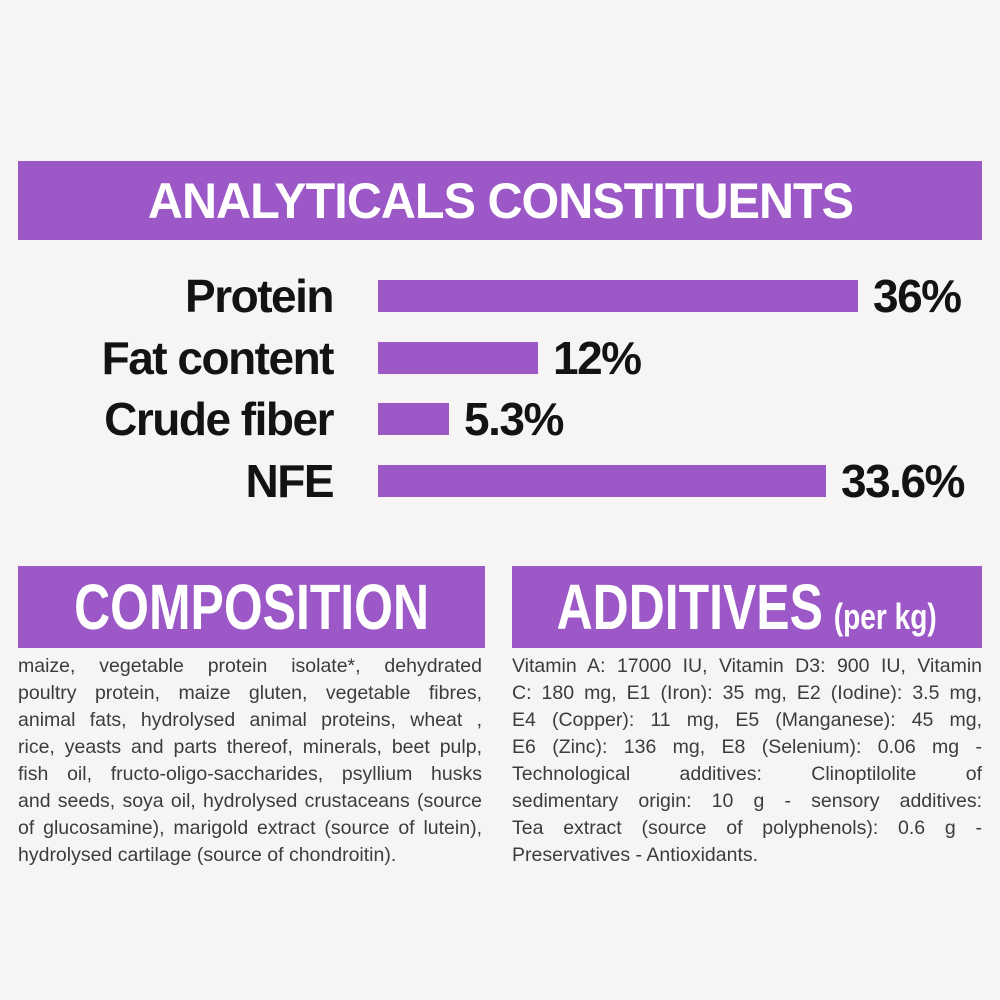 The image size is (1000, 1000). I want to click on additives-text-line: Preservatives - Antioxidants., so click(635, 855).